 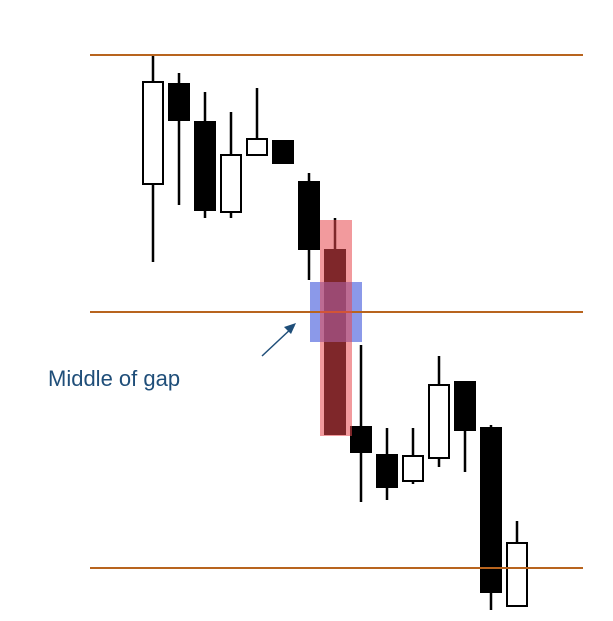 What do you see at coordinates (114, 378) in the screenshot?
I see `annotation: Middle of gap` at bounding box center [114, 378].